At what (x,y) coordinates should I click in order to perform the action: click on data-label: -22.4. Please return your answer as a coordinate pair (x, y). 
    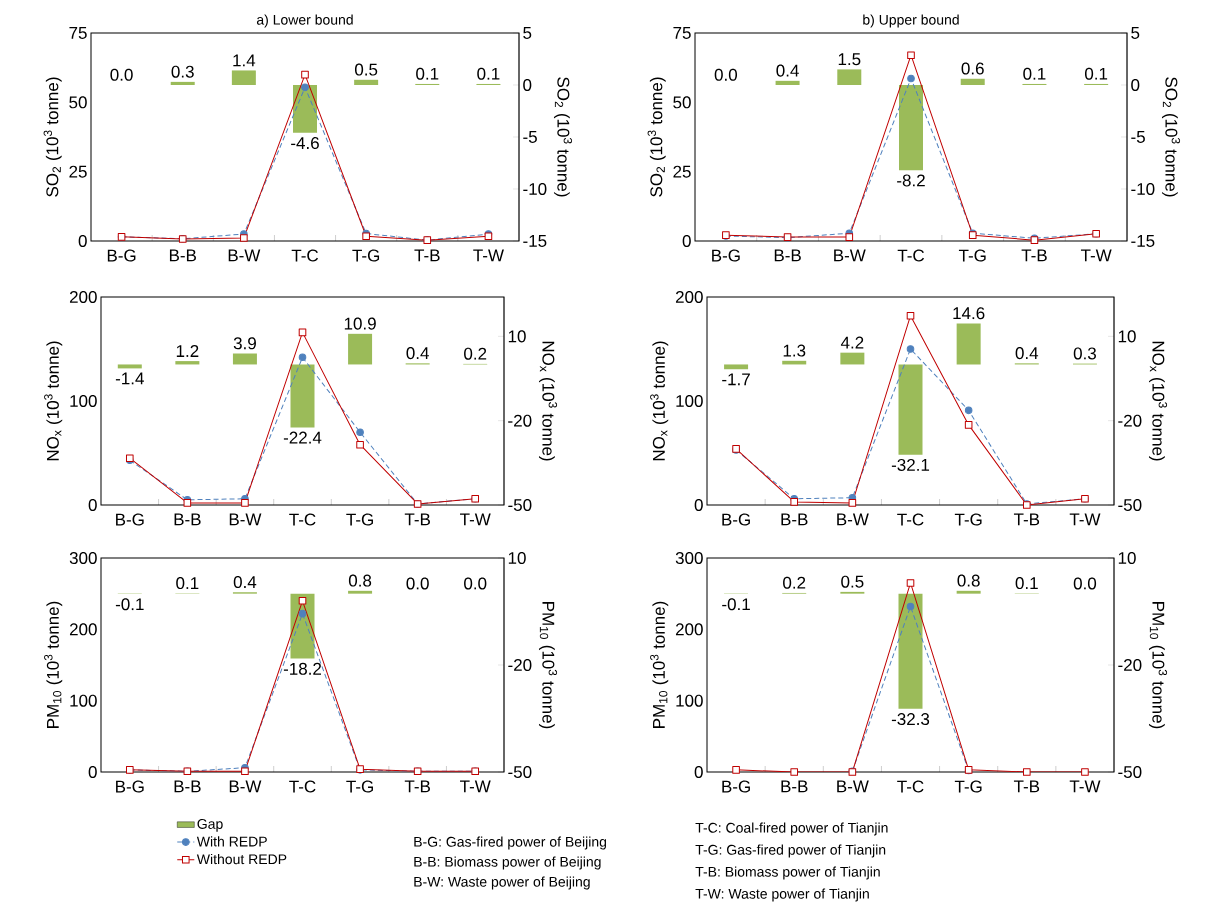
    Looking at the image, I should click on (302, 437).